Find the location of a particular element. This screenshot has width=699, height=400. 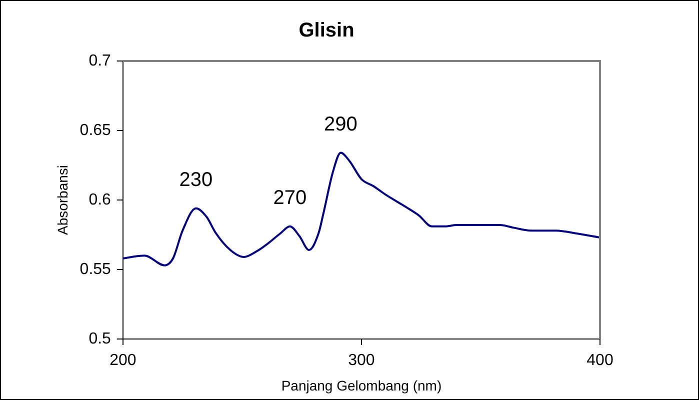

y-tick-label: 0.7 is located at coordinates (100, 61).